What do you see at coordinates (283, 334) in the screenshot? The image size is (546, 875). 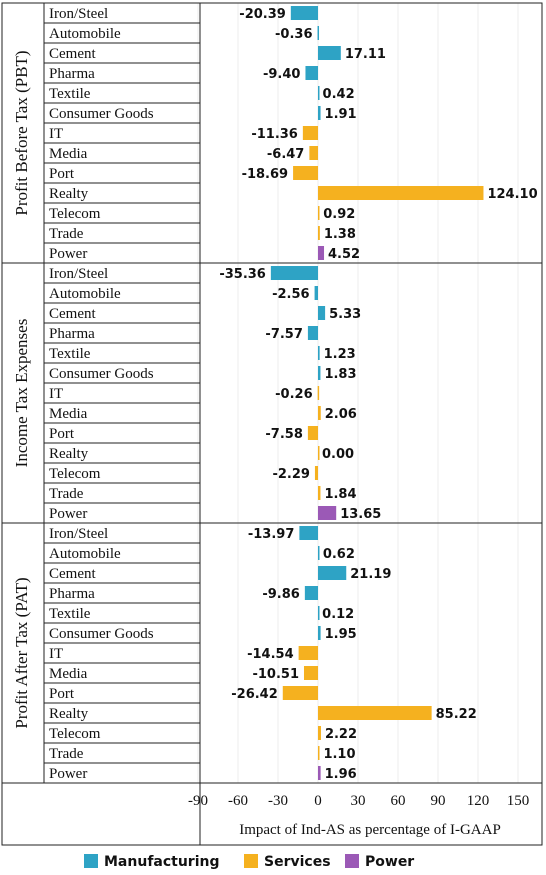 I see `data-label: -7.57` at bounding box center [283, 334].